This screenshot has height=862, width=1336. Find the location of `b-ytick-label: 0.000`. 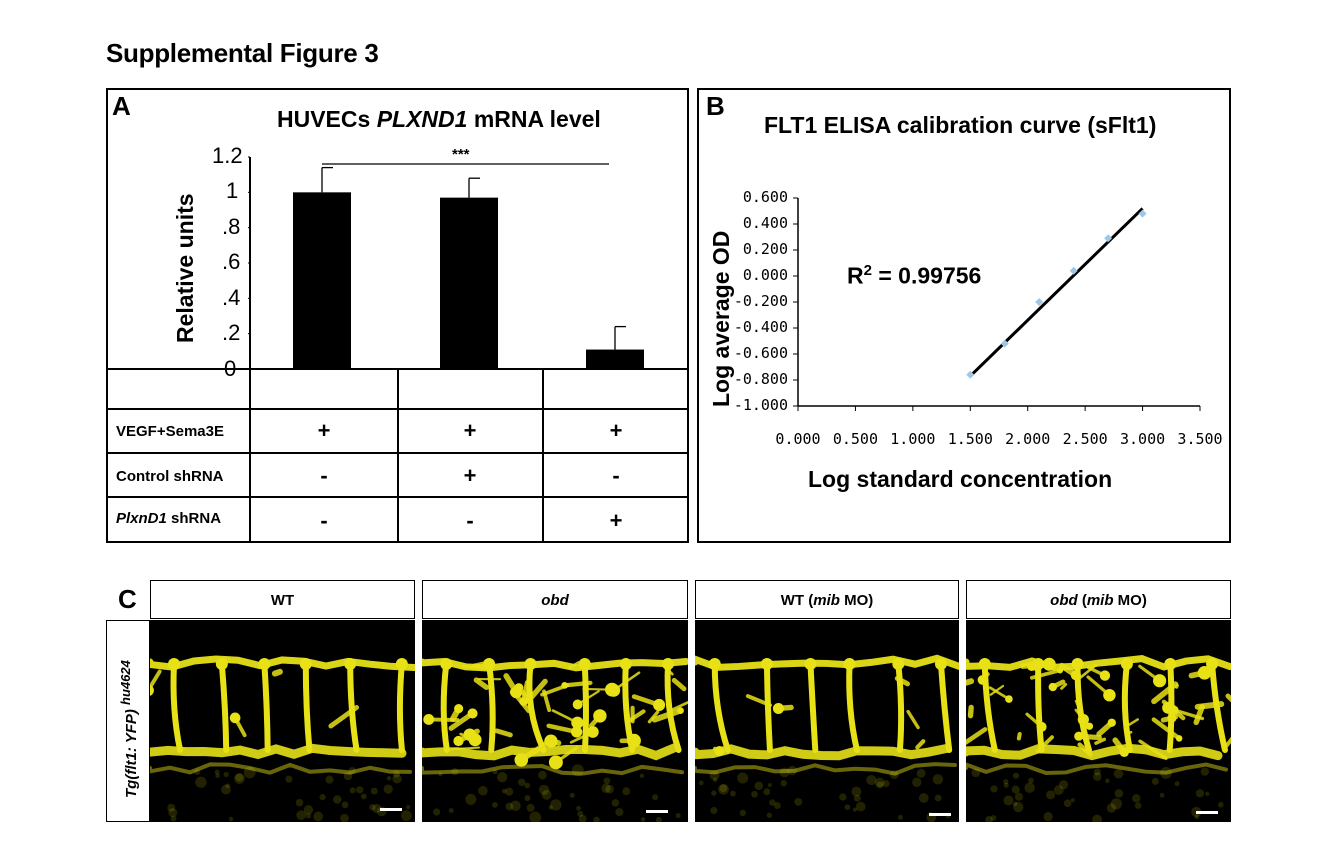

b-ytick-label: 0.000 is located at coordinates (765, 275).